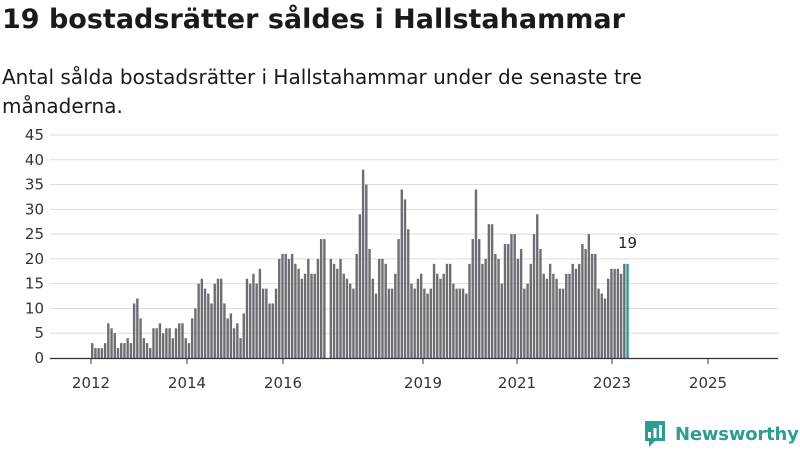 The image size is (800, 450). I want to click on x-tick-label: 2021, so click(517, 383).